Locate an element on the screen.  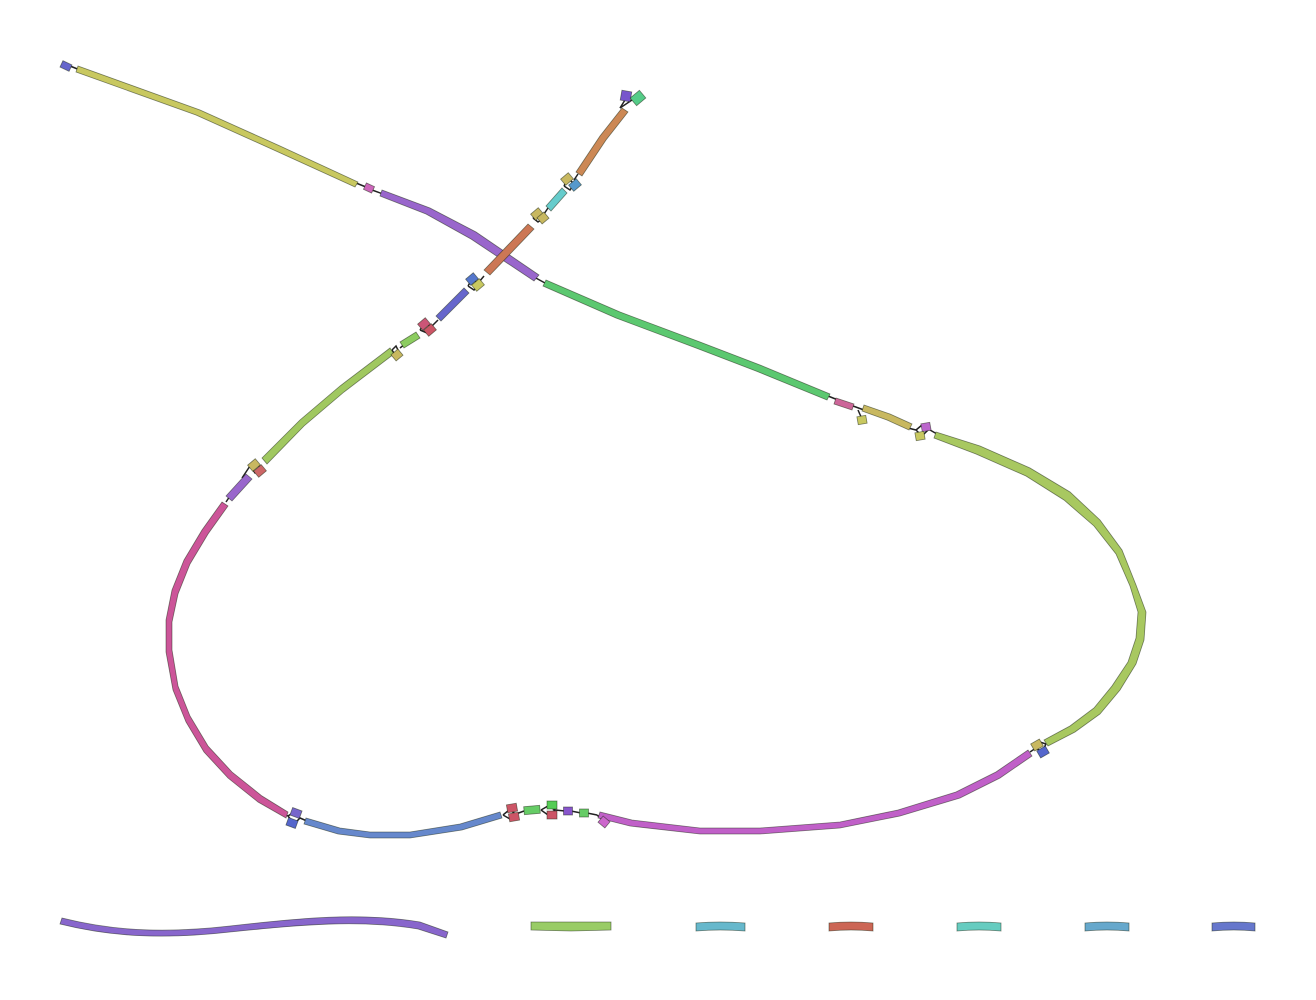
segment-lime-big-loop is located at coordinates (1040, 589).